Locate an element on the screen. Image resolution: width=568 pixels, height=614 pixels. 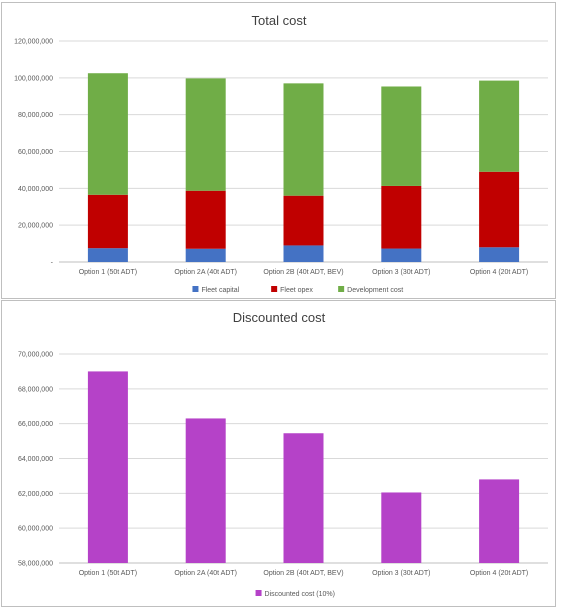
legend-entry: Development cost is located at coordinates (375, 290).